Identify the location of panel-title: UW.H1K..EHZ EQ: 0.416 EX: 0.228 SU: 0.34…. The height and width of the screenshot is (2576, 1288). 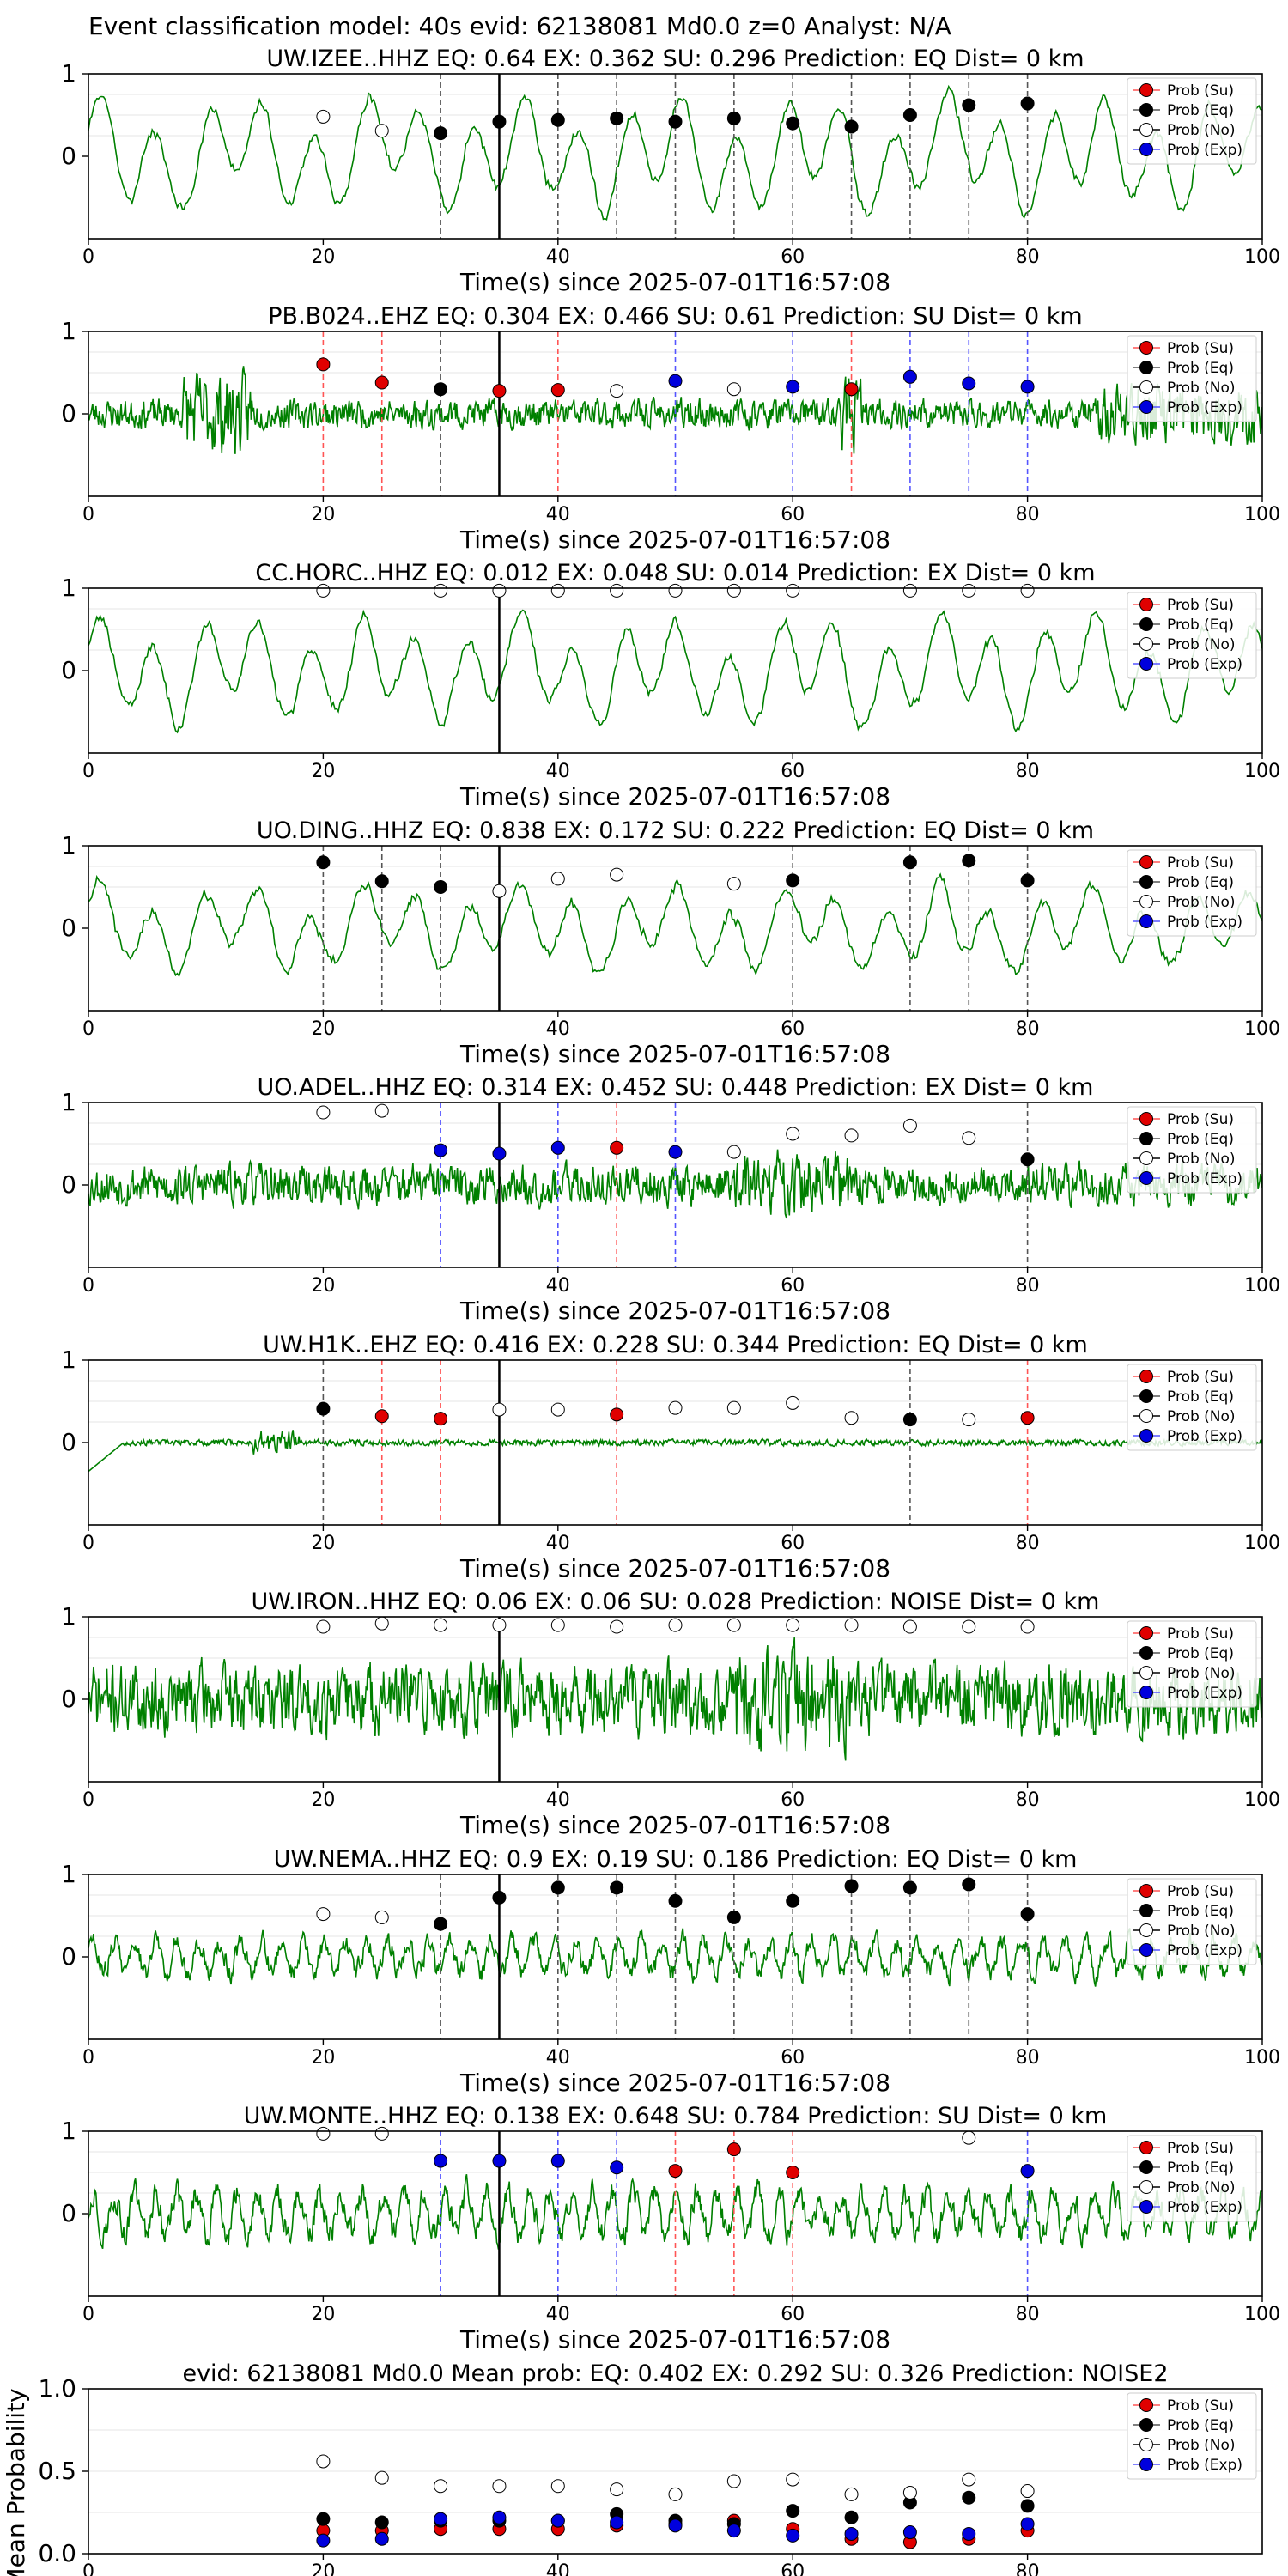
(675, 1345).